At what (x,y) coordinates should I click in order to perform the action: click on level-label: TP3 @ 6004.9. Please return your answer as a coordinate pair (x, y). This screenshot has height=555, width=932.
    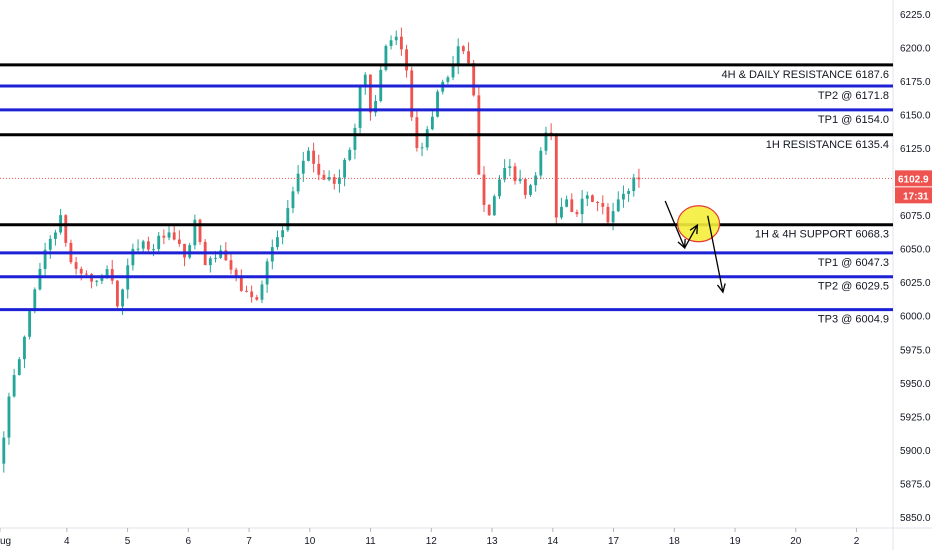
    Looking at the image, I should click on (853, 320).